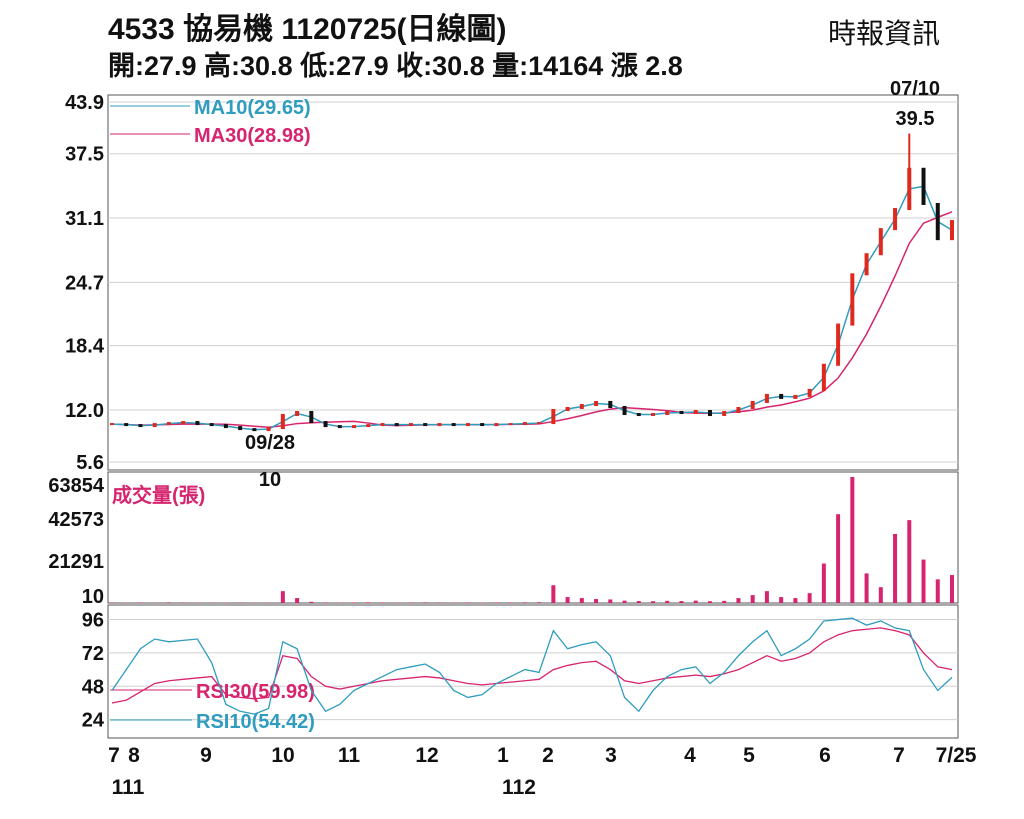 The width and height of the screenshot is (1024, 819). Describe the element at coordinates (690, 755) in the screenshot. I see `x-tick-label: 4` at that location.